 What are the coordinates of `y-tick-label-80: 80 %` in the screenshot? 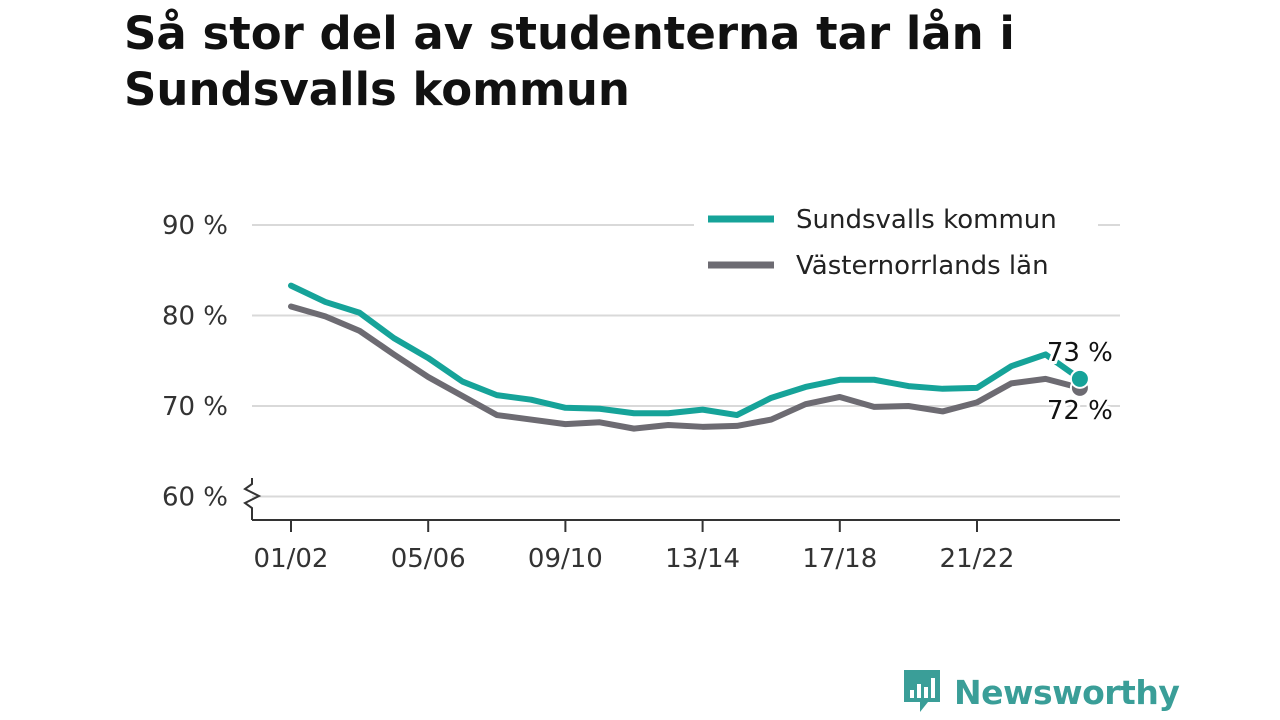 It's located at (195, 317).